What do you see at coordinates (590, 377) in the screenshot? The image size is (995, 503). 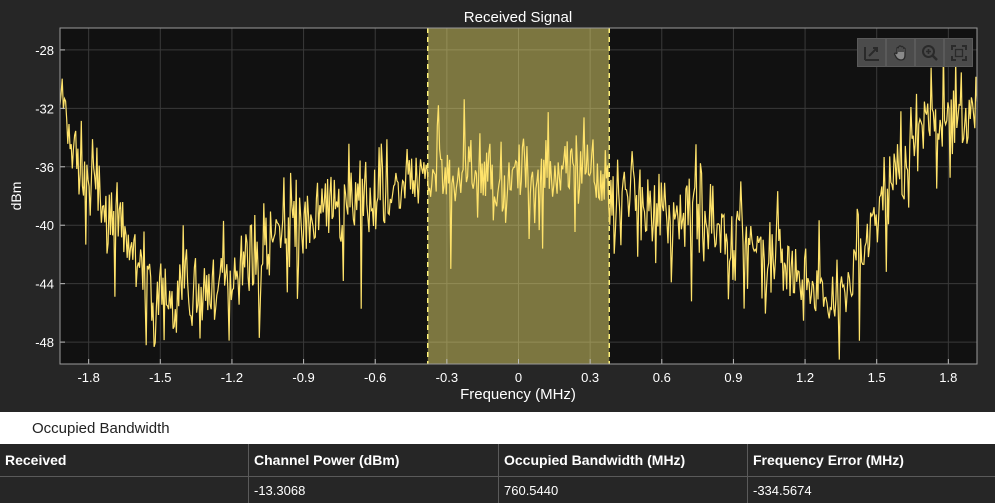 I see `x-tick-label: 0.3` at bounding box center [590, 377].